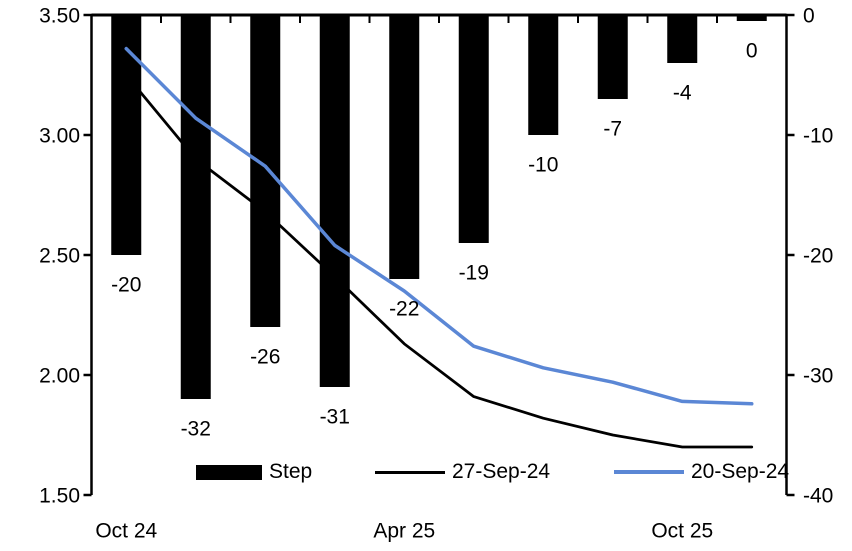 This screenshot has width=852, height=551. I want to click on x-axis-label: Oct 25, so click(682, 530).